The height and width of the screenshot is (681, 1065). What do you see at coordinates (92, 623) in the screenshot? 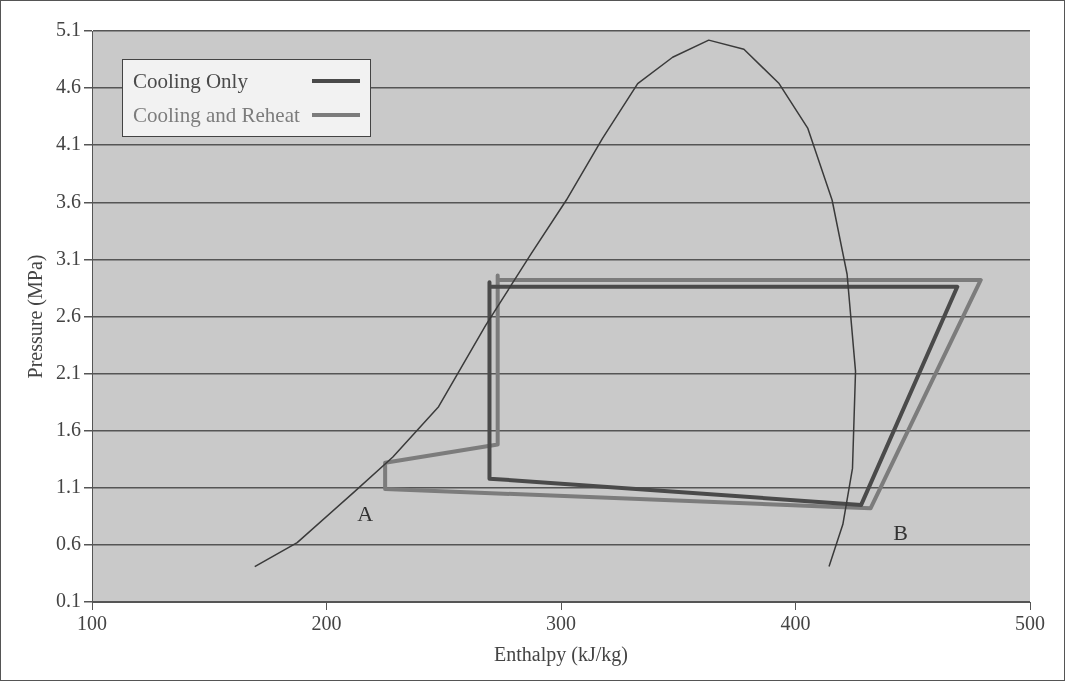
I see `x-tick-label: 100` at bounding box center [92, 623].